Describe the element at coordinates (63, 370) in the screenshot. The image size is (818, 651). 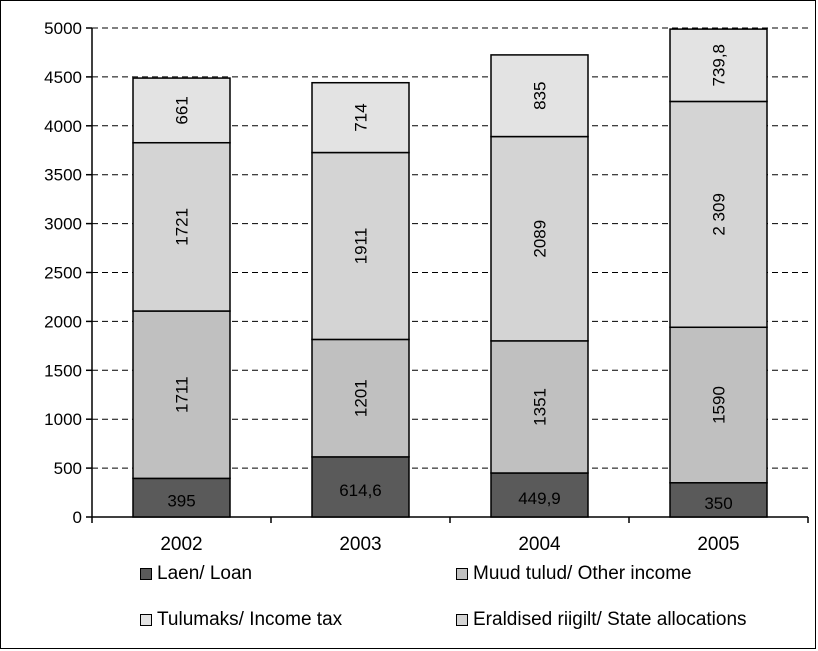
I see `y-tick-label-1500: 1500` at that location.